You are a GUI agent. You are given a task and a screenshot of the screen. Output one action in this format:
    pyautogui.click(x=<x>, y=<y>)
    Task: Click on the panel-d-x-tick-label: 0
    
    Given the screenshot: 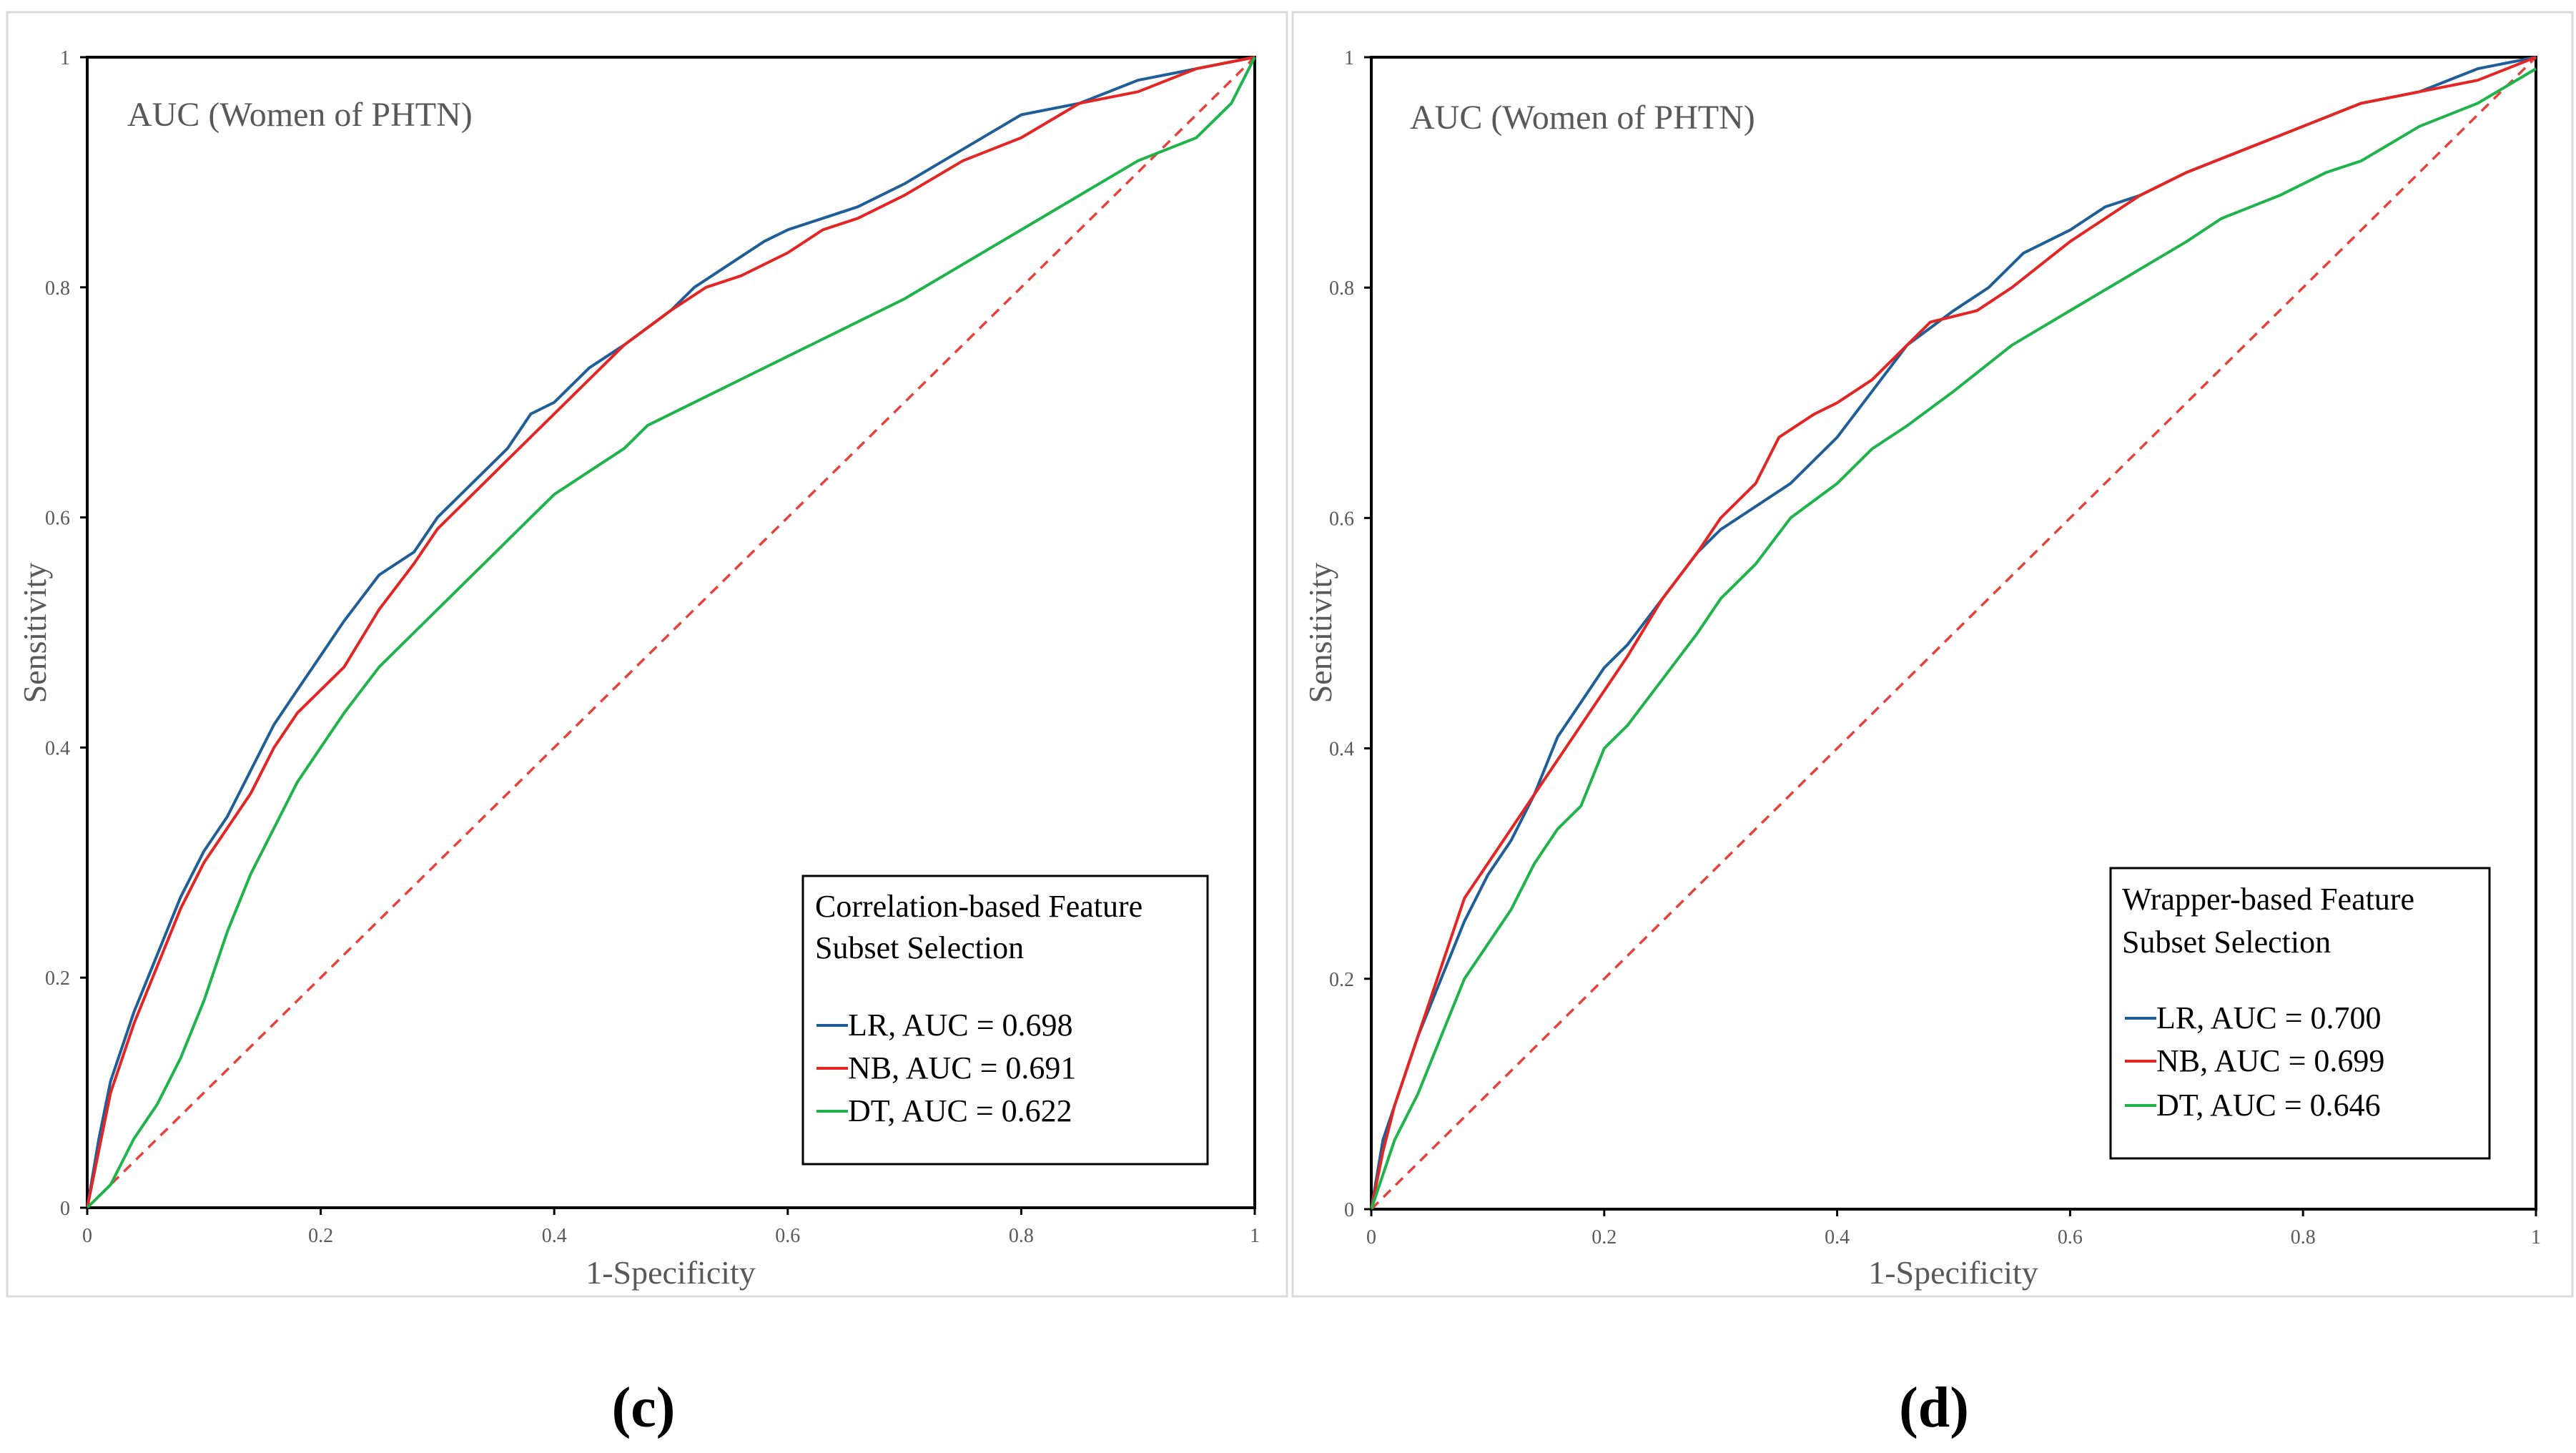 What is the action you would take?
    pyautogui.click(x=1371, y=1237)
    